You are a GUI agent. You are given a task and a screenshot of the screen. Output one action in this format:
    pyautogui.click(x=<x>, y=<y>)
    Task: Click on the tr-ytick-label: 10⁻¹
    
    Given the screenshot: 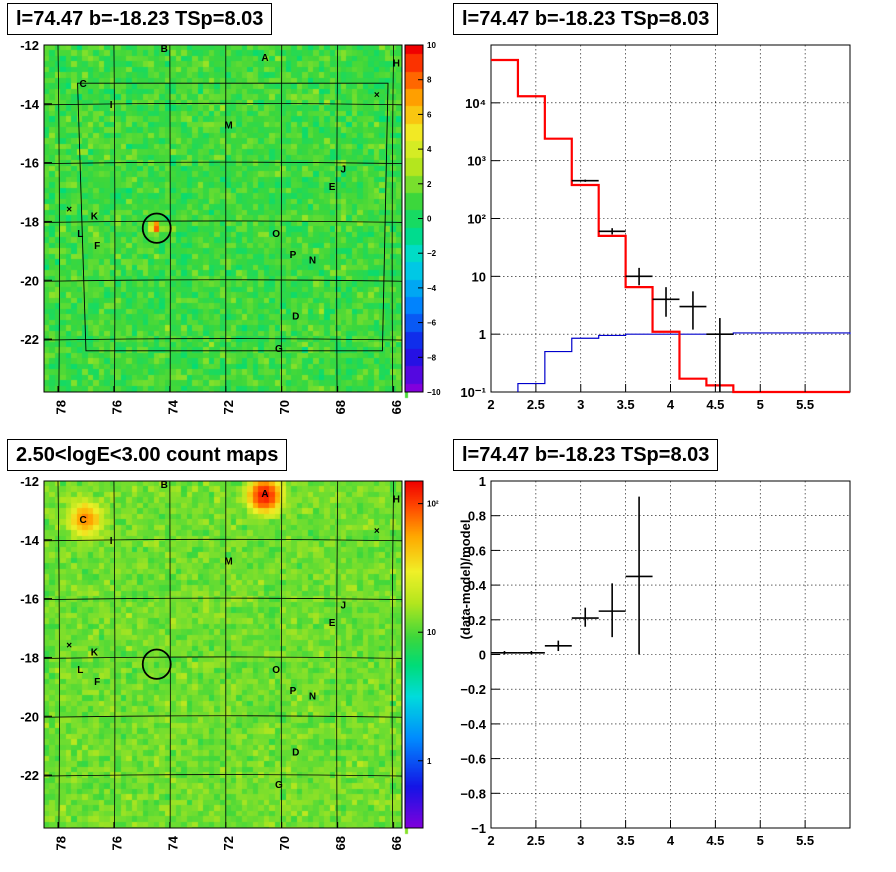 What is the action you would take?
    pyautogui.click(x=473, y=392)
    